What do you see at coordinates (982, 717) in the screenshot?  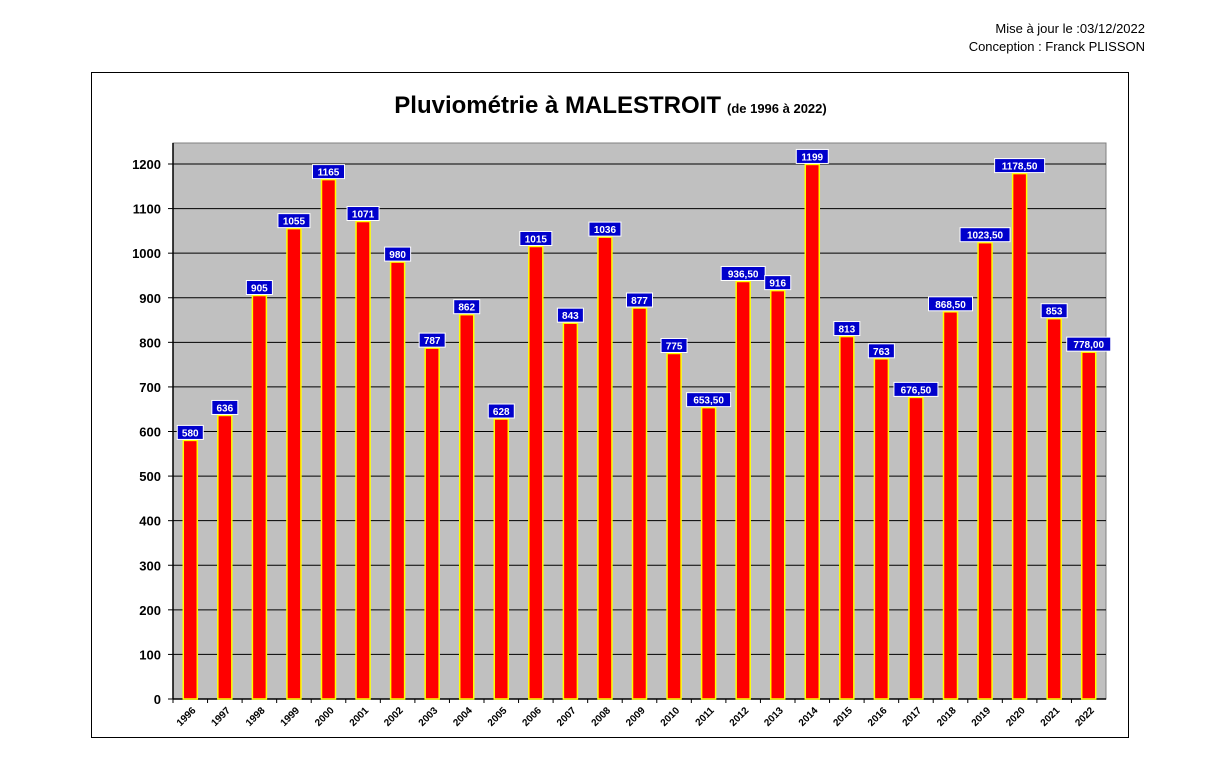 I see `x-tick-label: 2019` at bounding box center [982, 717].